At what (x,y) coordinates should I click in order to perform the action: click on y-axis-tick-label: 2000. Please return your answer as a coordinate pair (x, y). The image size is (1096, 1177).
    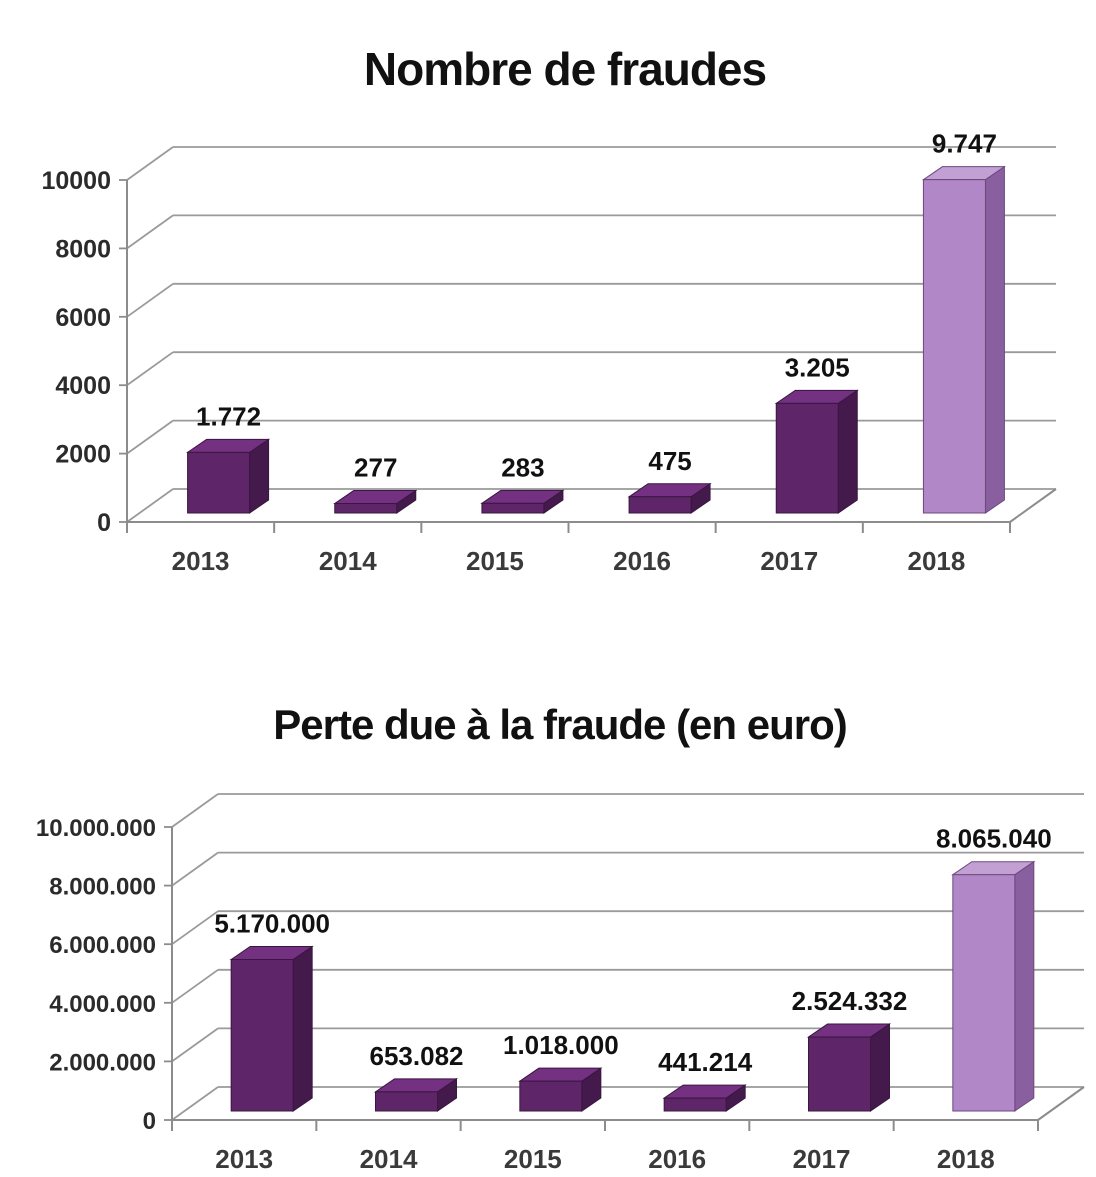
    Looking at the image, I should click on (83, 455).